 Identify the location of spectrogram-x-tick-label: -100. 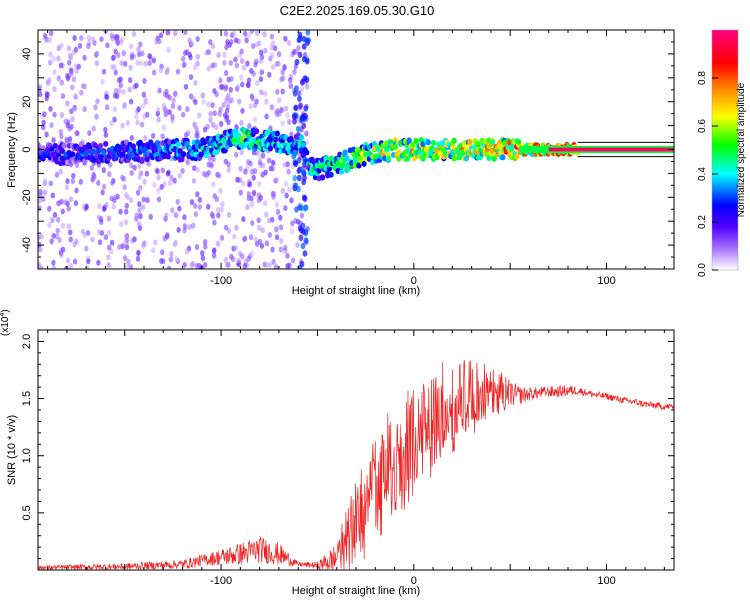
(221, 281).